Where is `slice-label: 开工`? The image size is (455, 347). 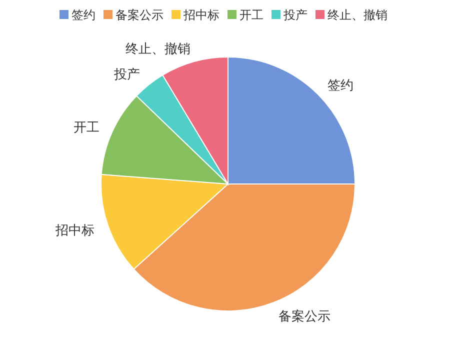
slice-label: 开工 is located at coordinates (86, 128).